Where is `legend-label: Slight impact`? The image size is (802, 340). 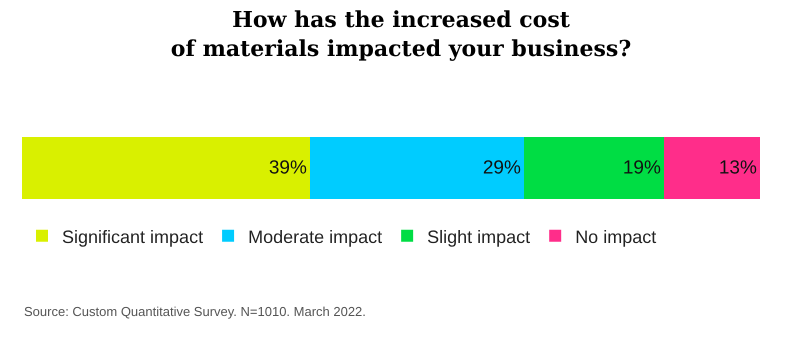 legend-label: Slight impact is located at coordinates (478, 236).